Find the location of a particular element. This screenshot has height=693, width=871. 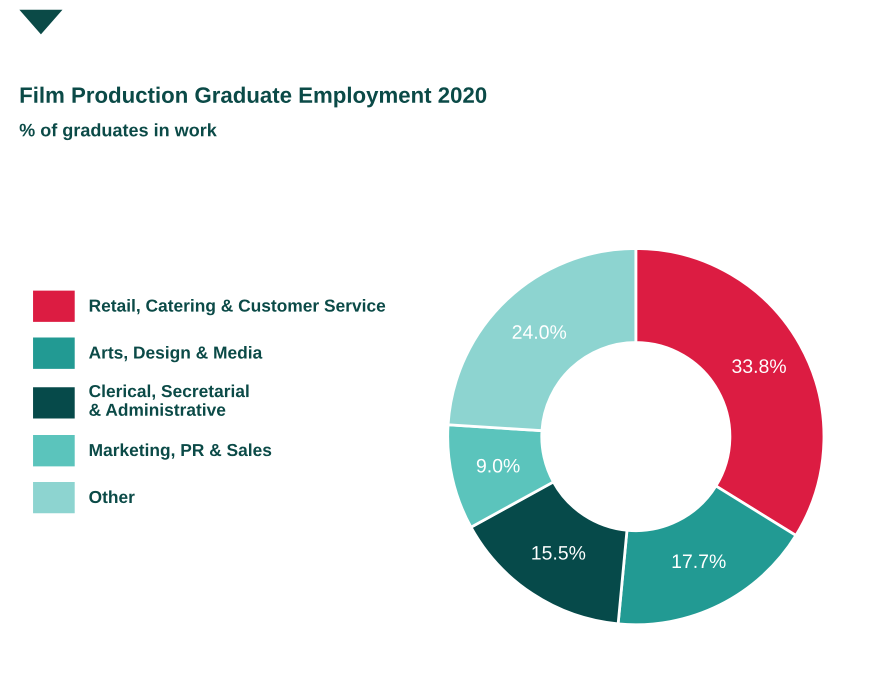

data-label: 33.8% is located at coordinates (759, 366).